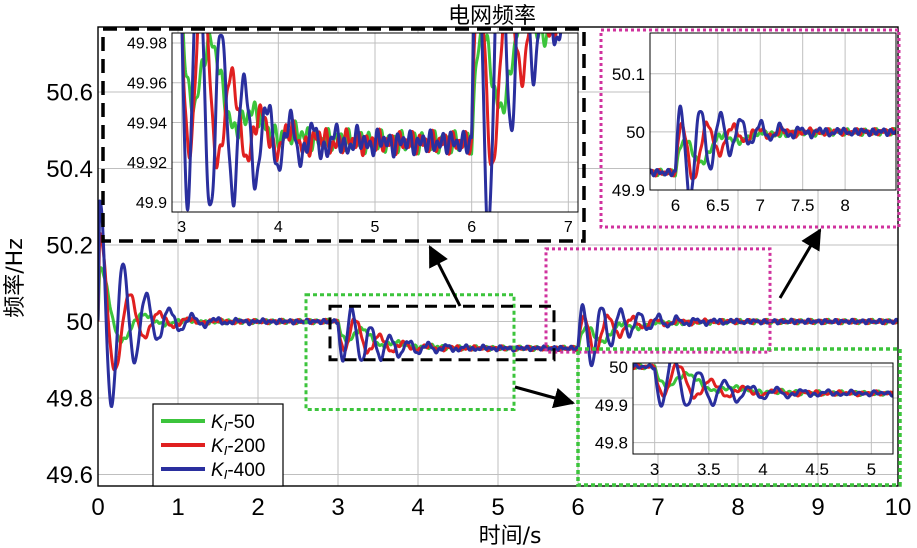  What do you see at coordinates (69, 475) in the screenshot?
I see `main-y-tick-label: 49.6` at bounding box center [69, 475].